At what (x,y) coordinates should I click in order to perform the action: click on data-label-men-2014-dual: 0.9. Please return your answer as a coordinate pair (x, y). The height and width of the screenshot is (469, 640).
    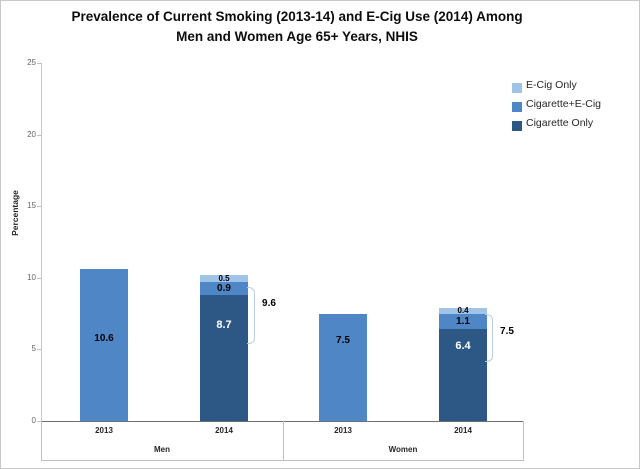
    Looking at the image, I should click on (224, 288).